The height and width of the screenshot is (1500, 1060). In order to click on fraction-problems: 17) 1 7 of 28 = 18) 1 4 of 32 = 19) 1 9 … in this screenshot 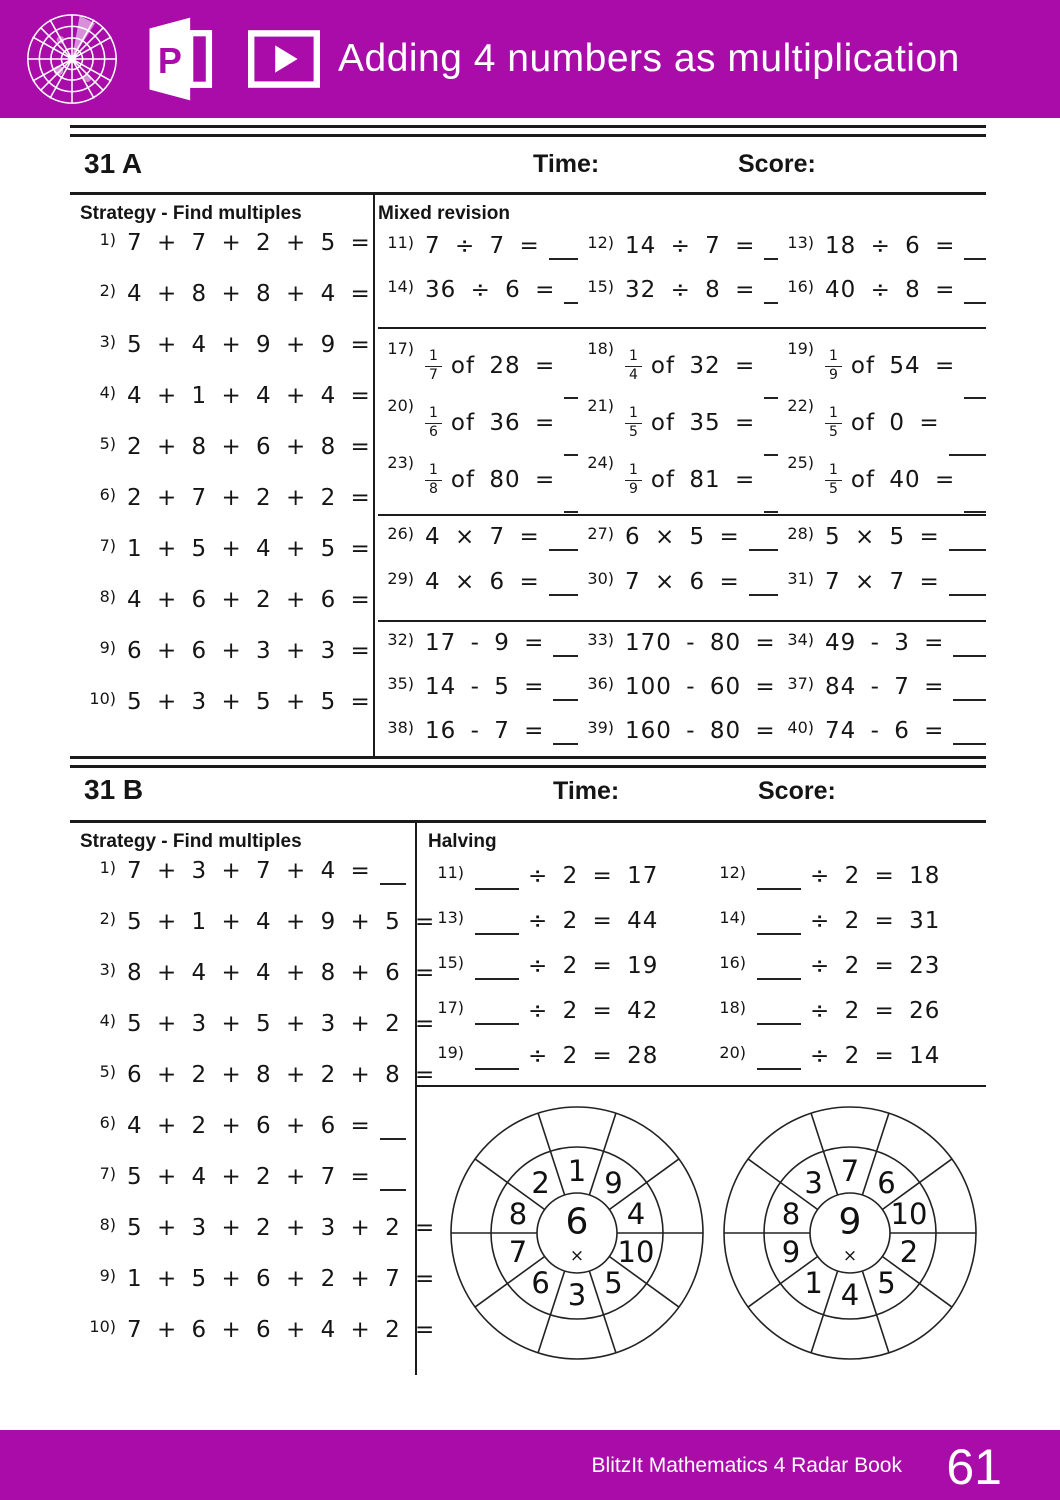, I will do `click(682, 425)`.